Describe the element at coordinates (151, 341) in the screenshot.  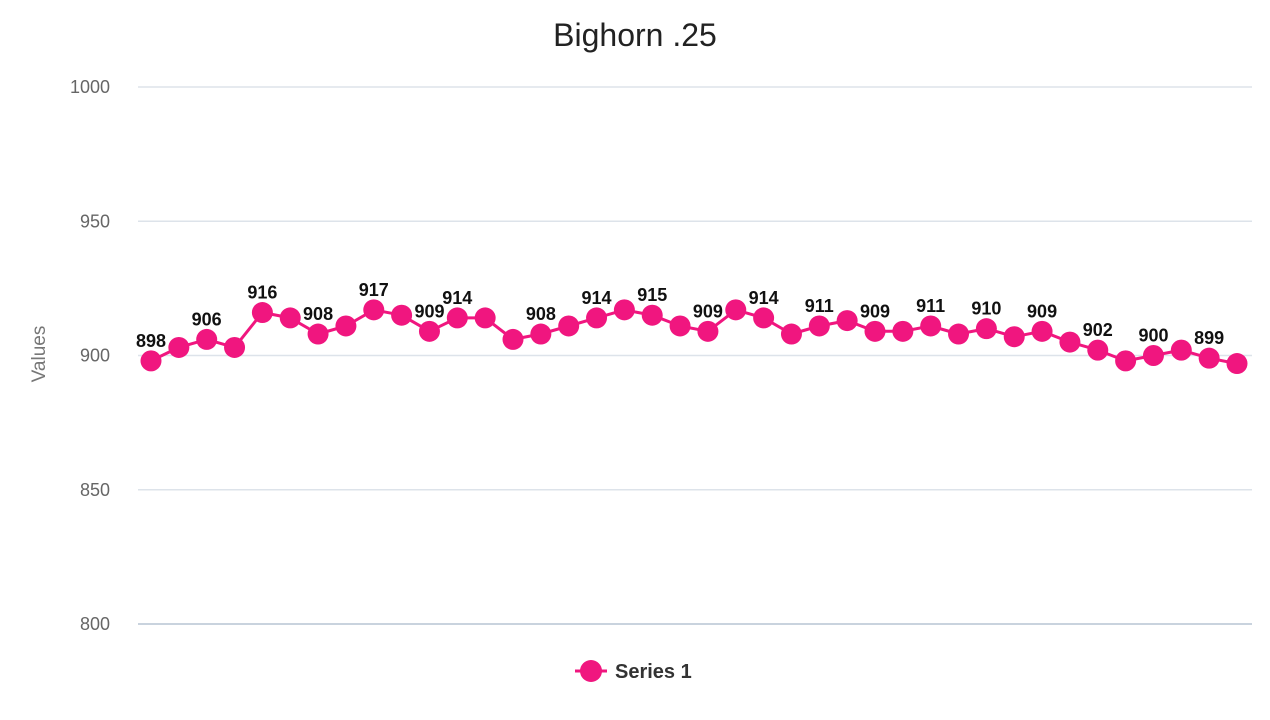
I see `data-label: 898` at that location.